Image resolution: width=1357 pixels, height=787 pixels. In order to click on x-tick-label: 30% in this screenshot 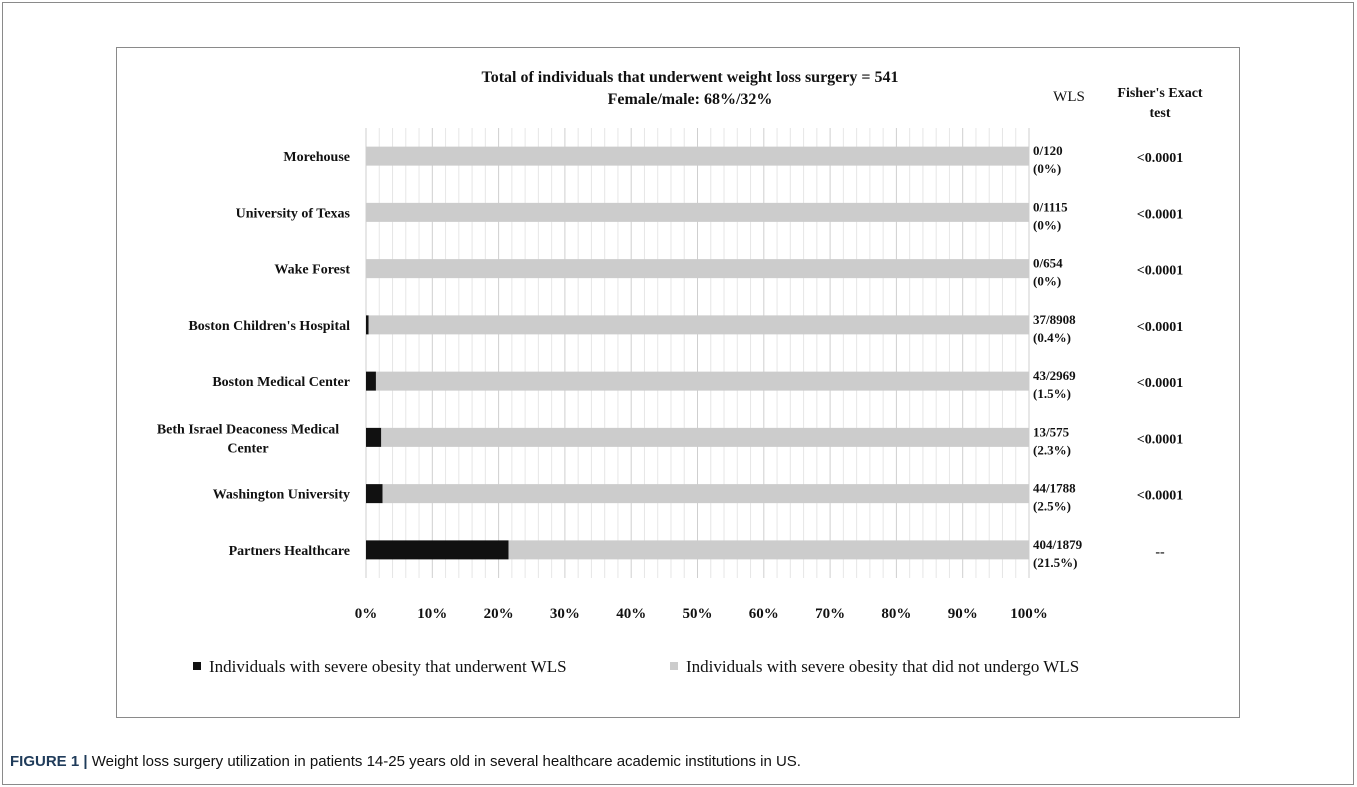, I will do `click(565, 614)`.